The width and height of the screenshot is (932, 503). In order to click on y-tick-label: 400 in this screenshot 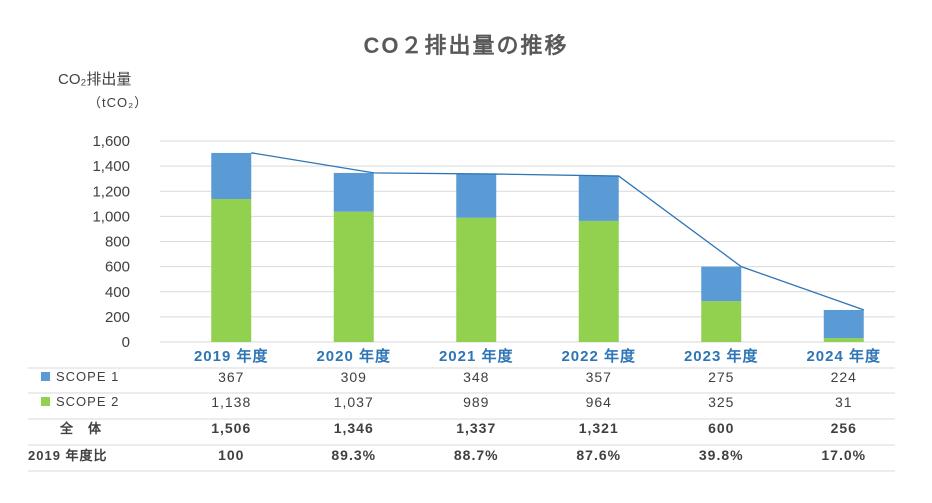, I will do `click(117, 292)`.